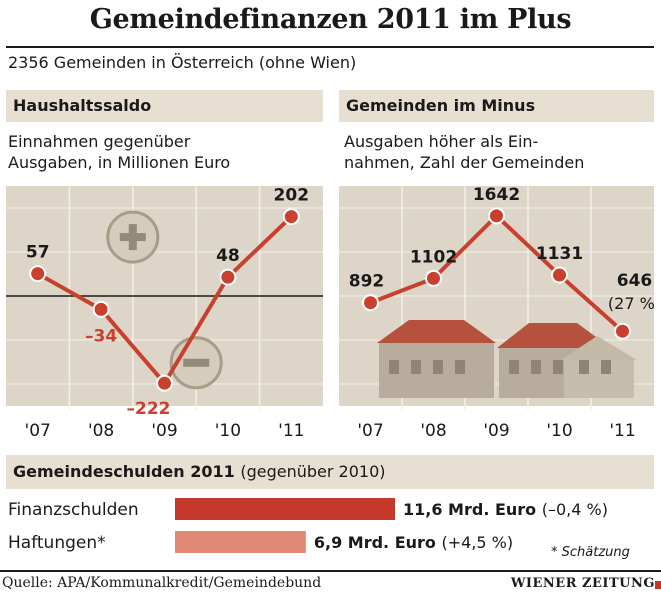  I want to click on bar-category-label: Haftungen*, so click(57, 543).